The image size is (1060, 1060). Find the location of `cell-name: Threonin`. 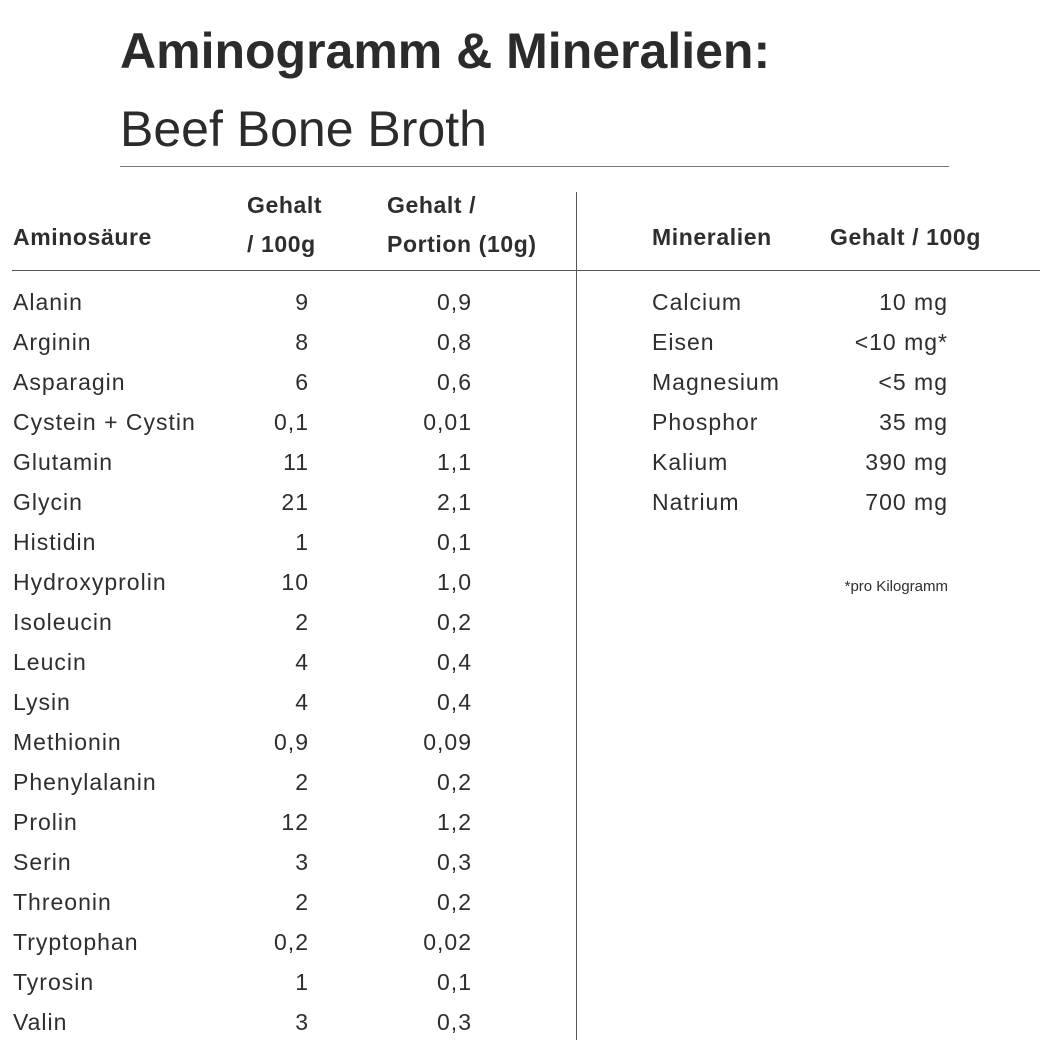

cell-name: Threonin is located at coordinates (62, 902).